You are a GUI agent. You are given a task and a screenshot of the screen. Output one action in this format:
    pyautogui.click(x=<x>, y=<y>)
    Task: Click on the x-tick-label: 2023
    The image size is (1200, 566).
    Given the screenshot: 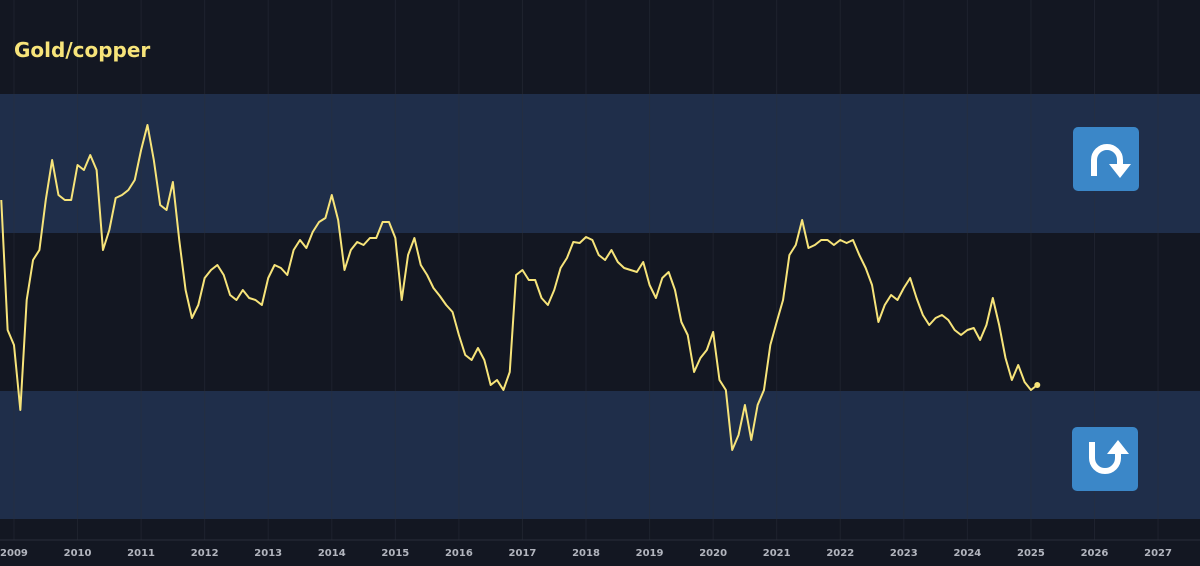 What is the action you would take?
    pyautogui.click(x=904, y=553)
    